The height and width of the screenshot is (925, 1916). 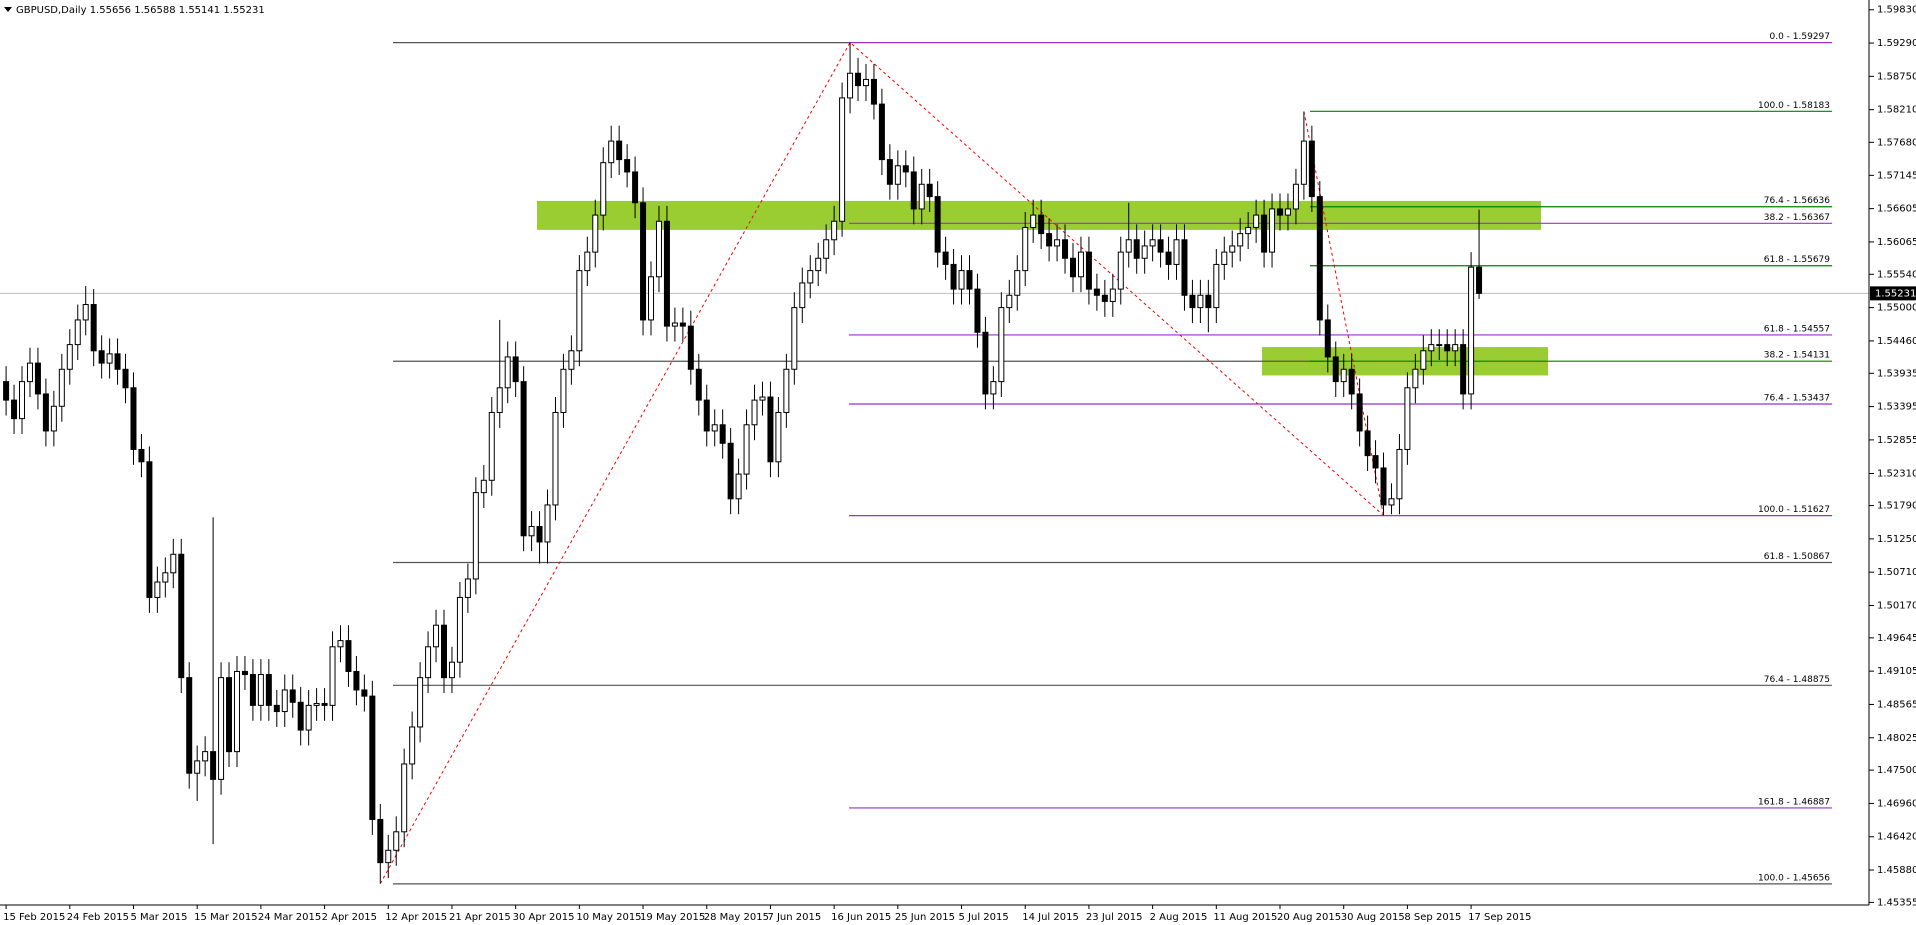 What do you see at coordinates (1794, 510) in the screenshot?
I see `fib-label: 100.0 - 1.51627` at bounding box center [1794, 510].